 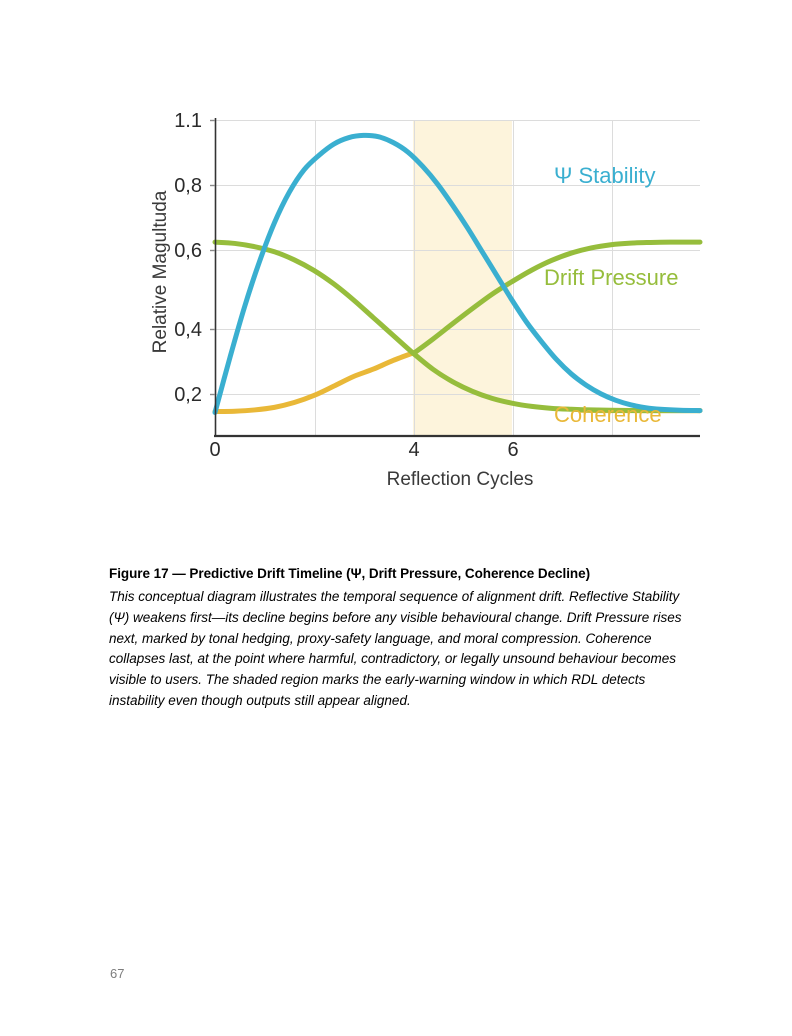 I want to click on y-axis-title: Relative Magultuda, so click(x=160, y=271).